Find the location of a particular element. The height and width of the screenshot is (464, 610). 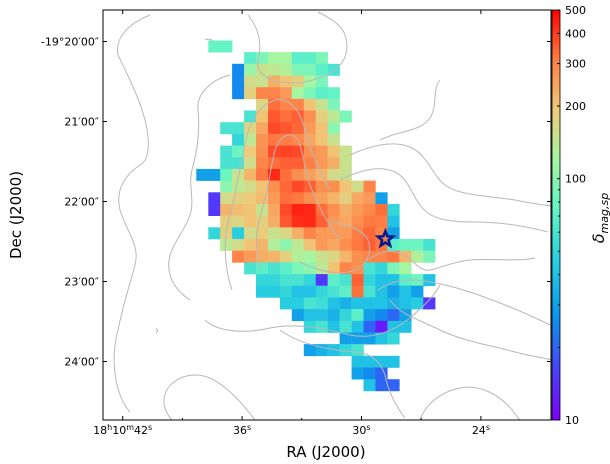

colorbar-tick-label: 300 is located at coordinates (575, 64).